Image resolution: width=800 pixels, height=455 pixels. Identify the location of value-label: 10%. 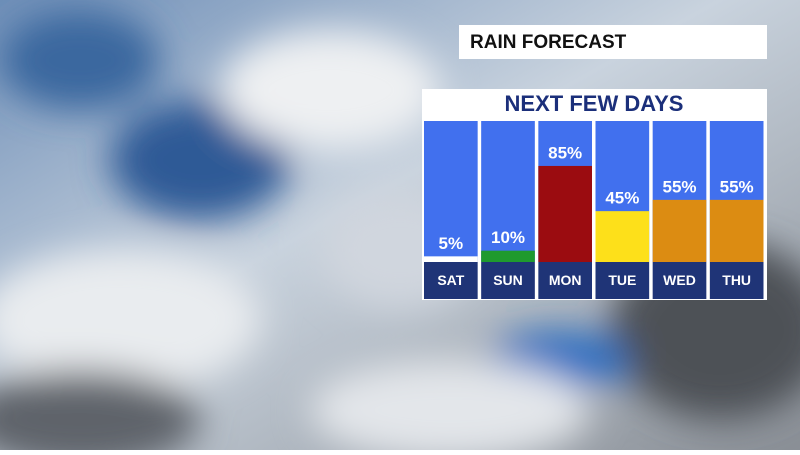
(508, 237).